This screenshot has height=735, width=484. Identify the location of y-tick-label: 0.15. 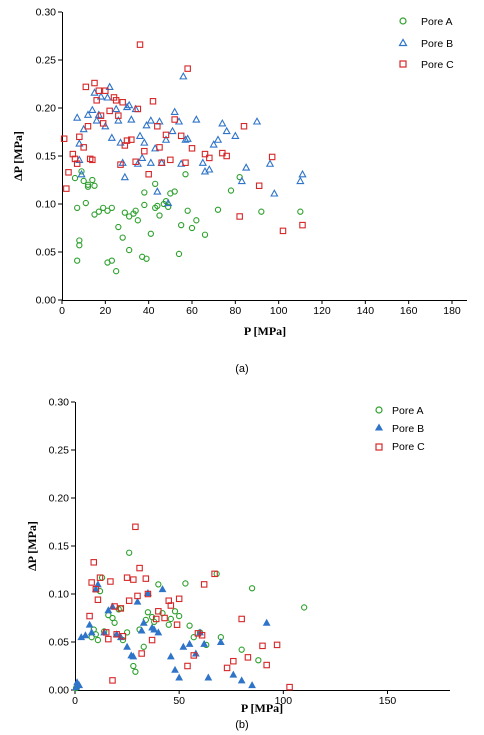
(46, 157).